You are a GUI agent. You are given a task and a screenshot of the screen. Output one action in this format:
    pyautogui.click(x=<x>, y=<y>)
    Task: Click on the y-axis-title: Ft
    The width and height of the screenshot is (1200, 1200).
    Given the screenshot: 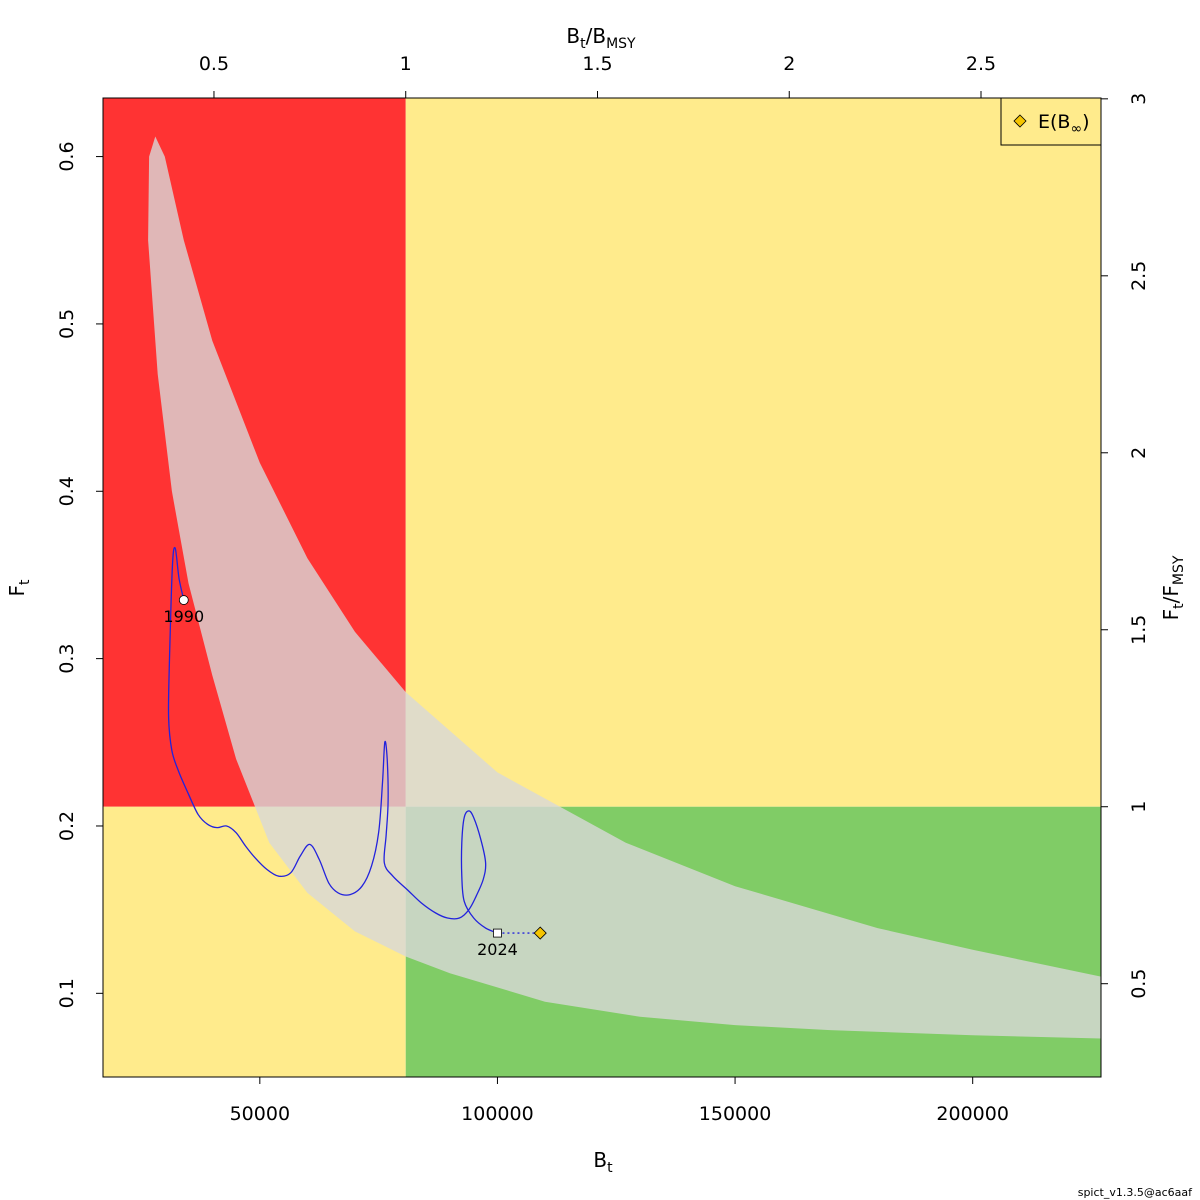 What is the action you would take?
    pyautogui.click(x=19, y=588)
    